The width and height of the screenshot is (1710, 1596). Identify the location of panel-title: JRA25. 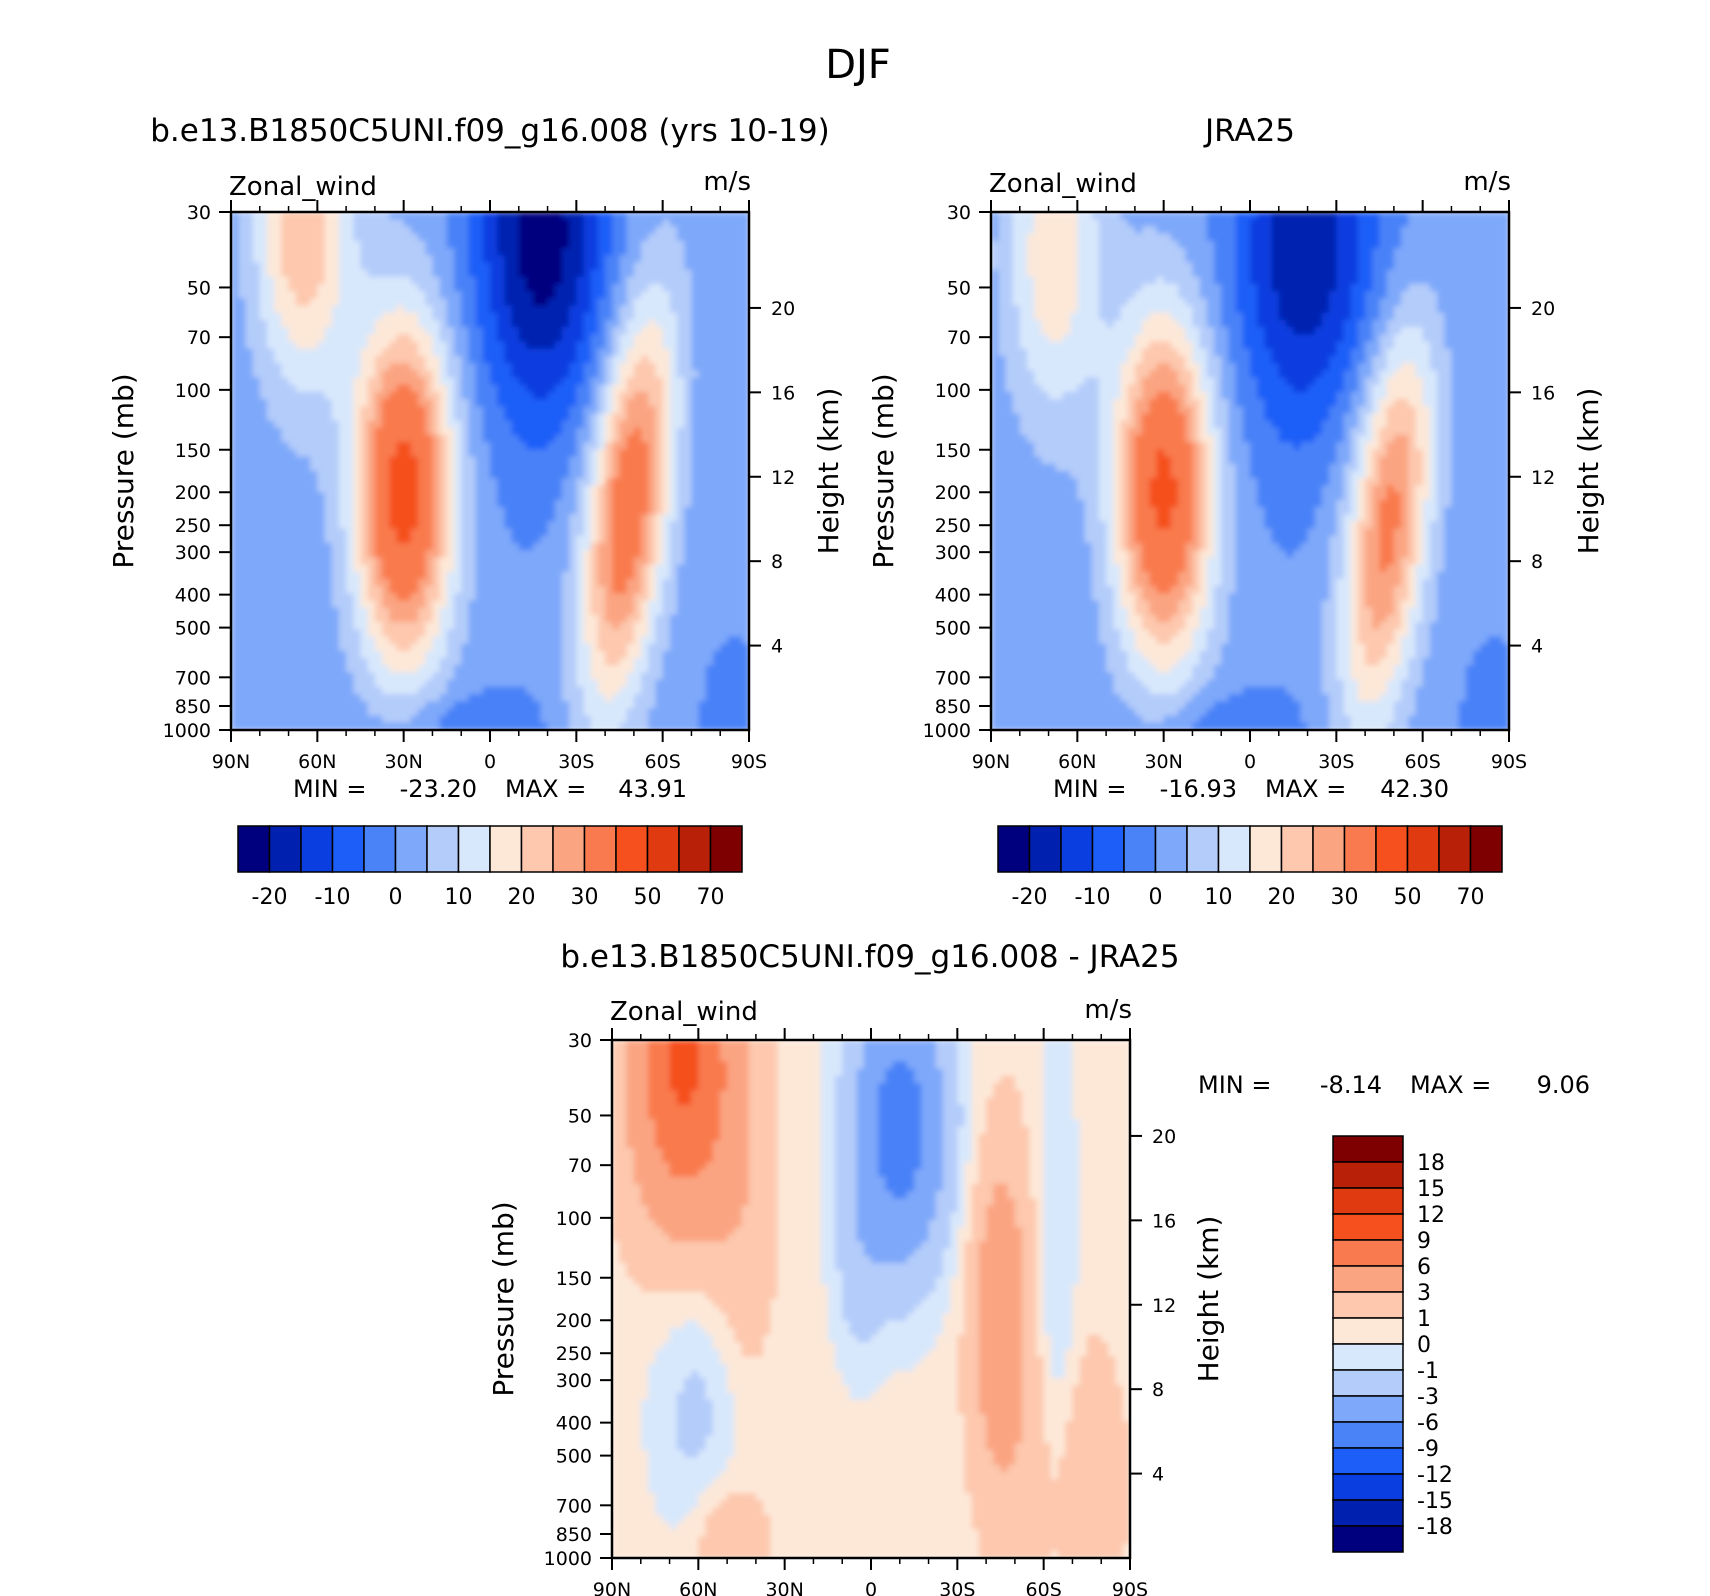
(1249, 131).